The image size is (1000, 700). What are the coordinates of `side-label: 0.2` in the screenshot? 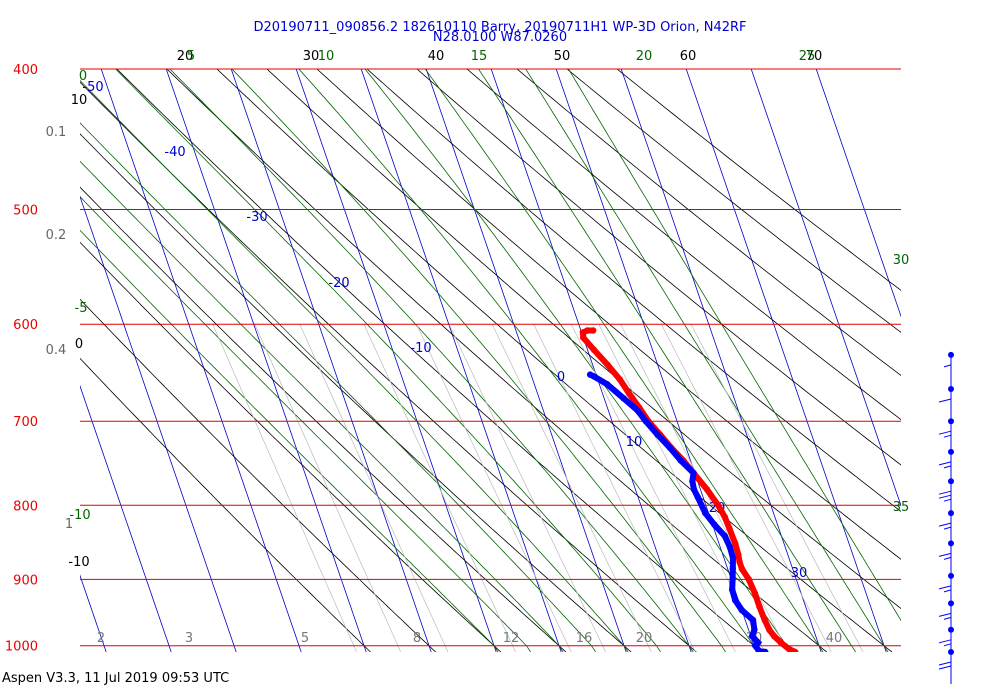 It's located at (56, 235).